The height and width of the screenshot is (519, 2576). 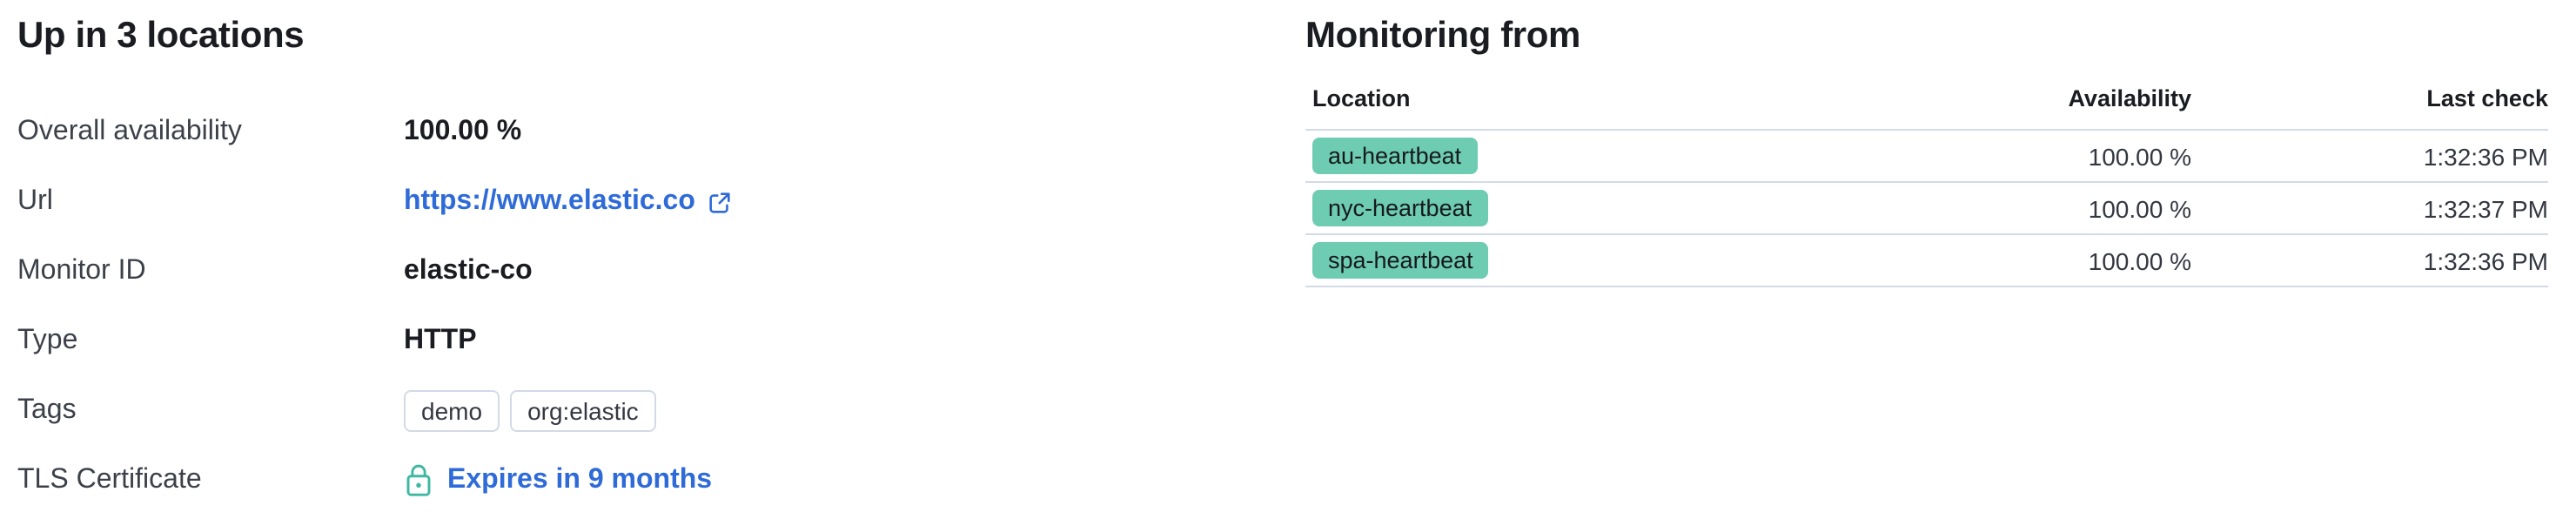 I want to click on field-row-tls-certificate: TLS Certificate Expires in 9 months, so click(x=635, y=481).